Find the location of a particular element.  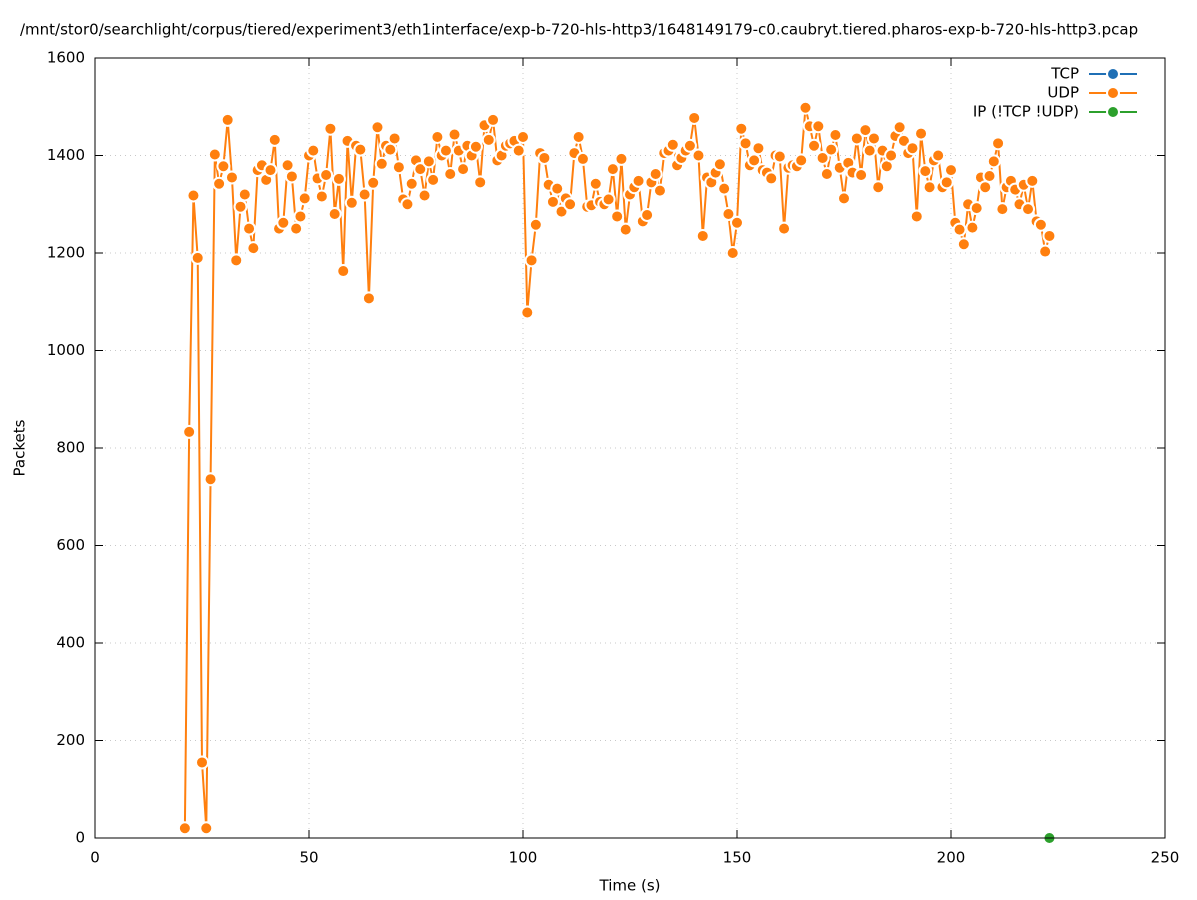

y-tick-label: 1400 is located at coordinates (66, 155).